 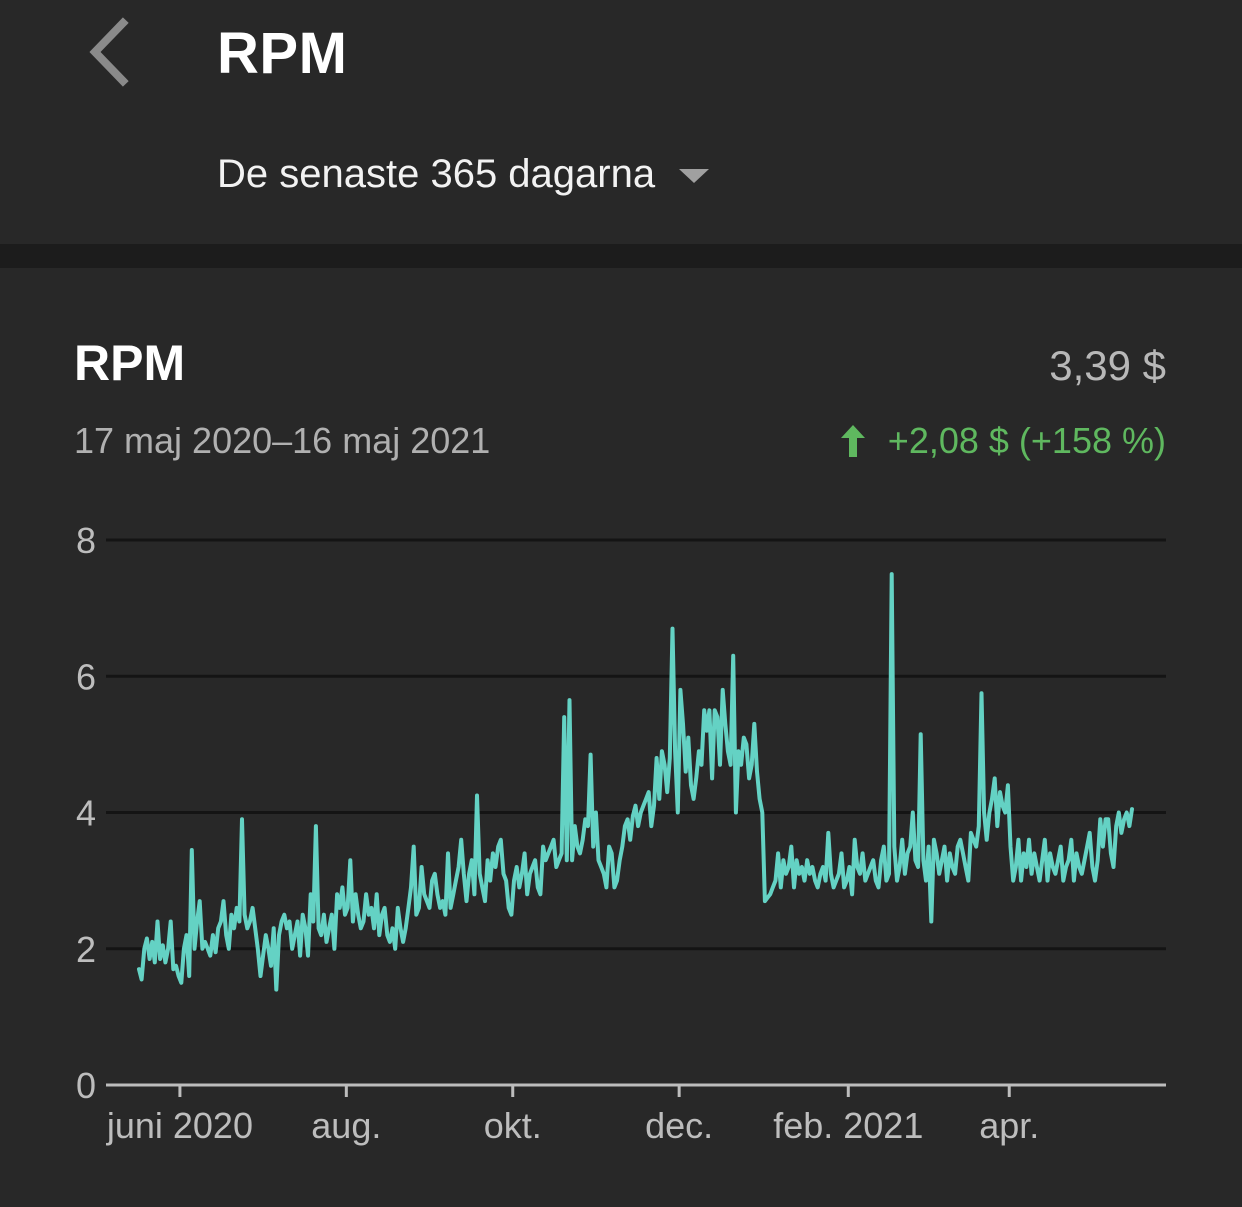 I want to click on date-range: 17 maj 2020–16 maj 2021, so click(x=282, y=440).